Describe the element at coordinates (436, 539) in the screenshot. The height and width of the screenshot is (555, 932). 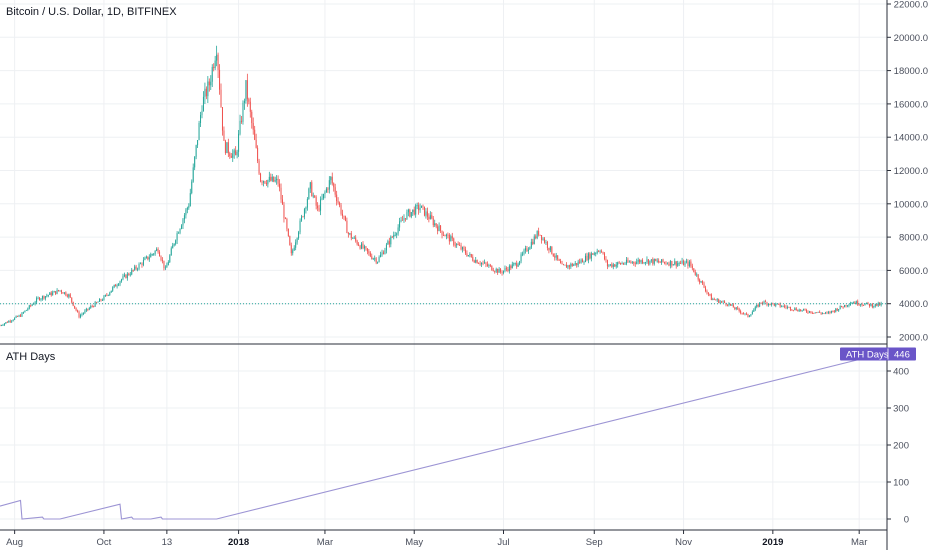
I see `time-axis: Aug Oct 13 2018 Mar May Jul Sep Nov 2019 Mar` at that location.